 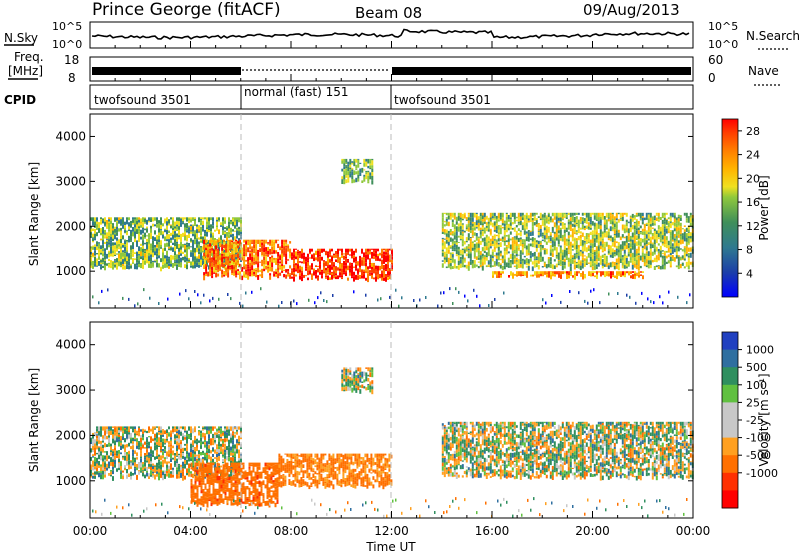 What do you see at coordinates (67, 26) in the screenshot?
I see `noise-left-top: 10^5` at bounding box center [67, 26].